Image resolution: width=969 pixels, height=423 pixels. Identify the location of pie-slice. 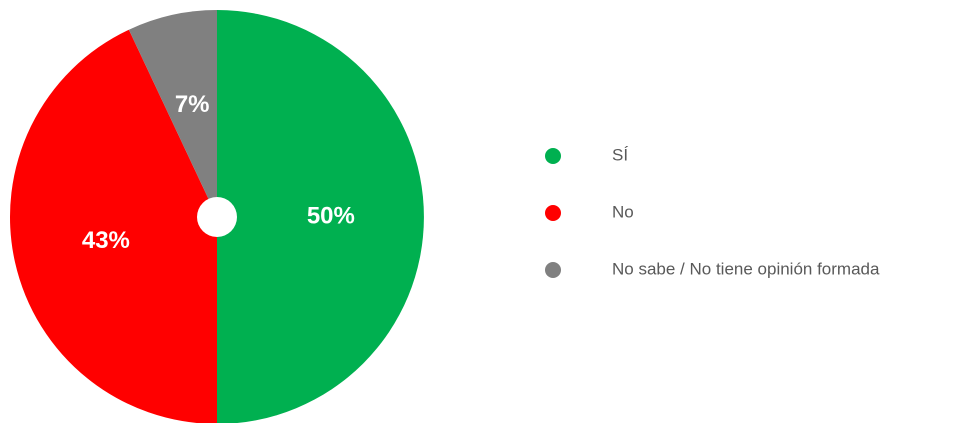
(172, 113).